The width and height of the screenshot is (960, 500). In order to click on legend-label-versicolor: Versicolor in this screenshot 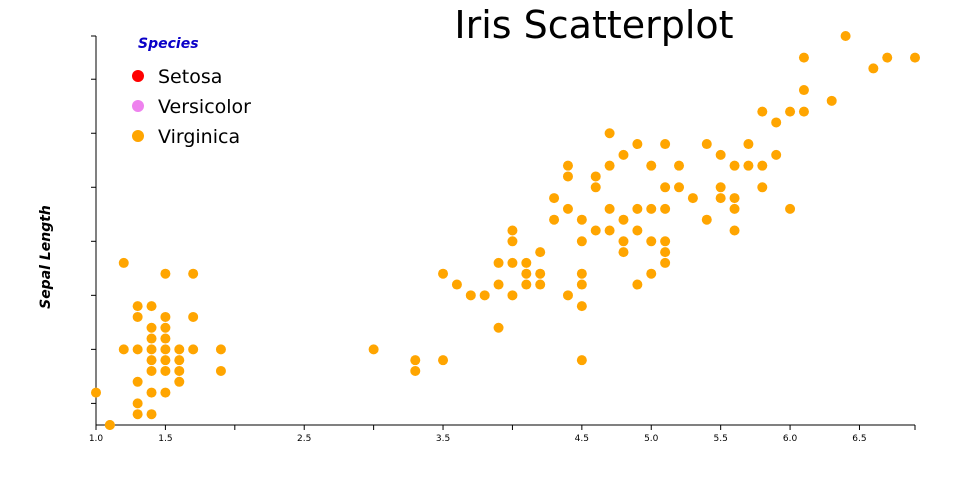, I will do `click(204, 107)`.